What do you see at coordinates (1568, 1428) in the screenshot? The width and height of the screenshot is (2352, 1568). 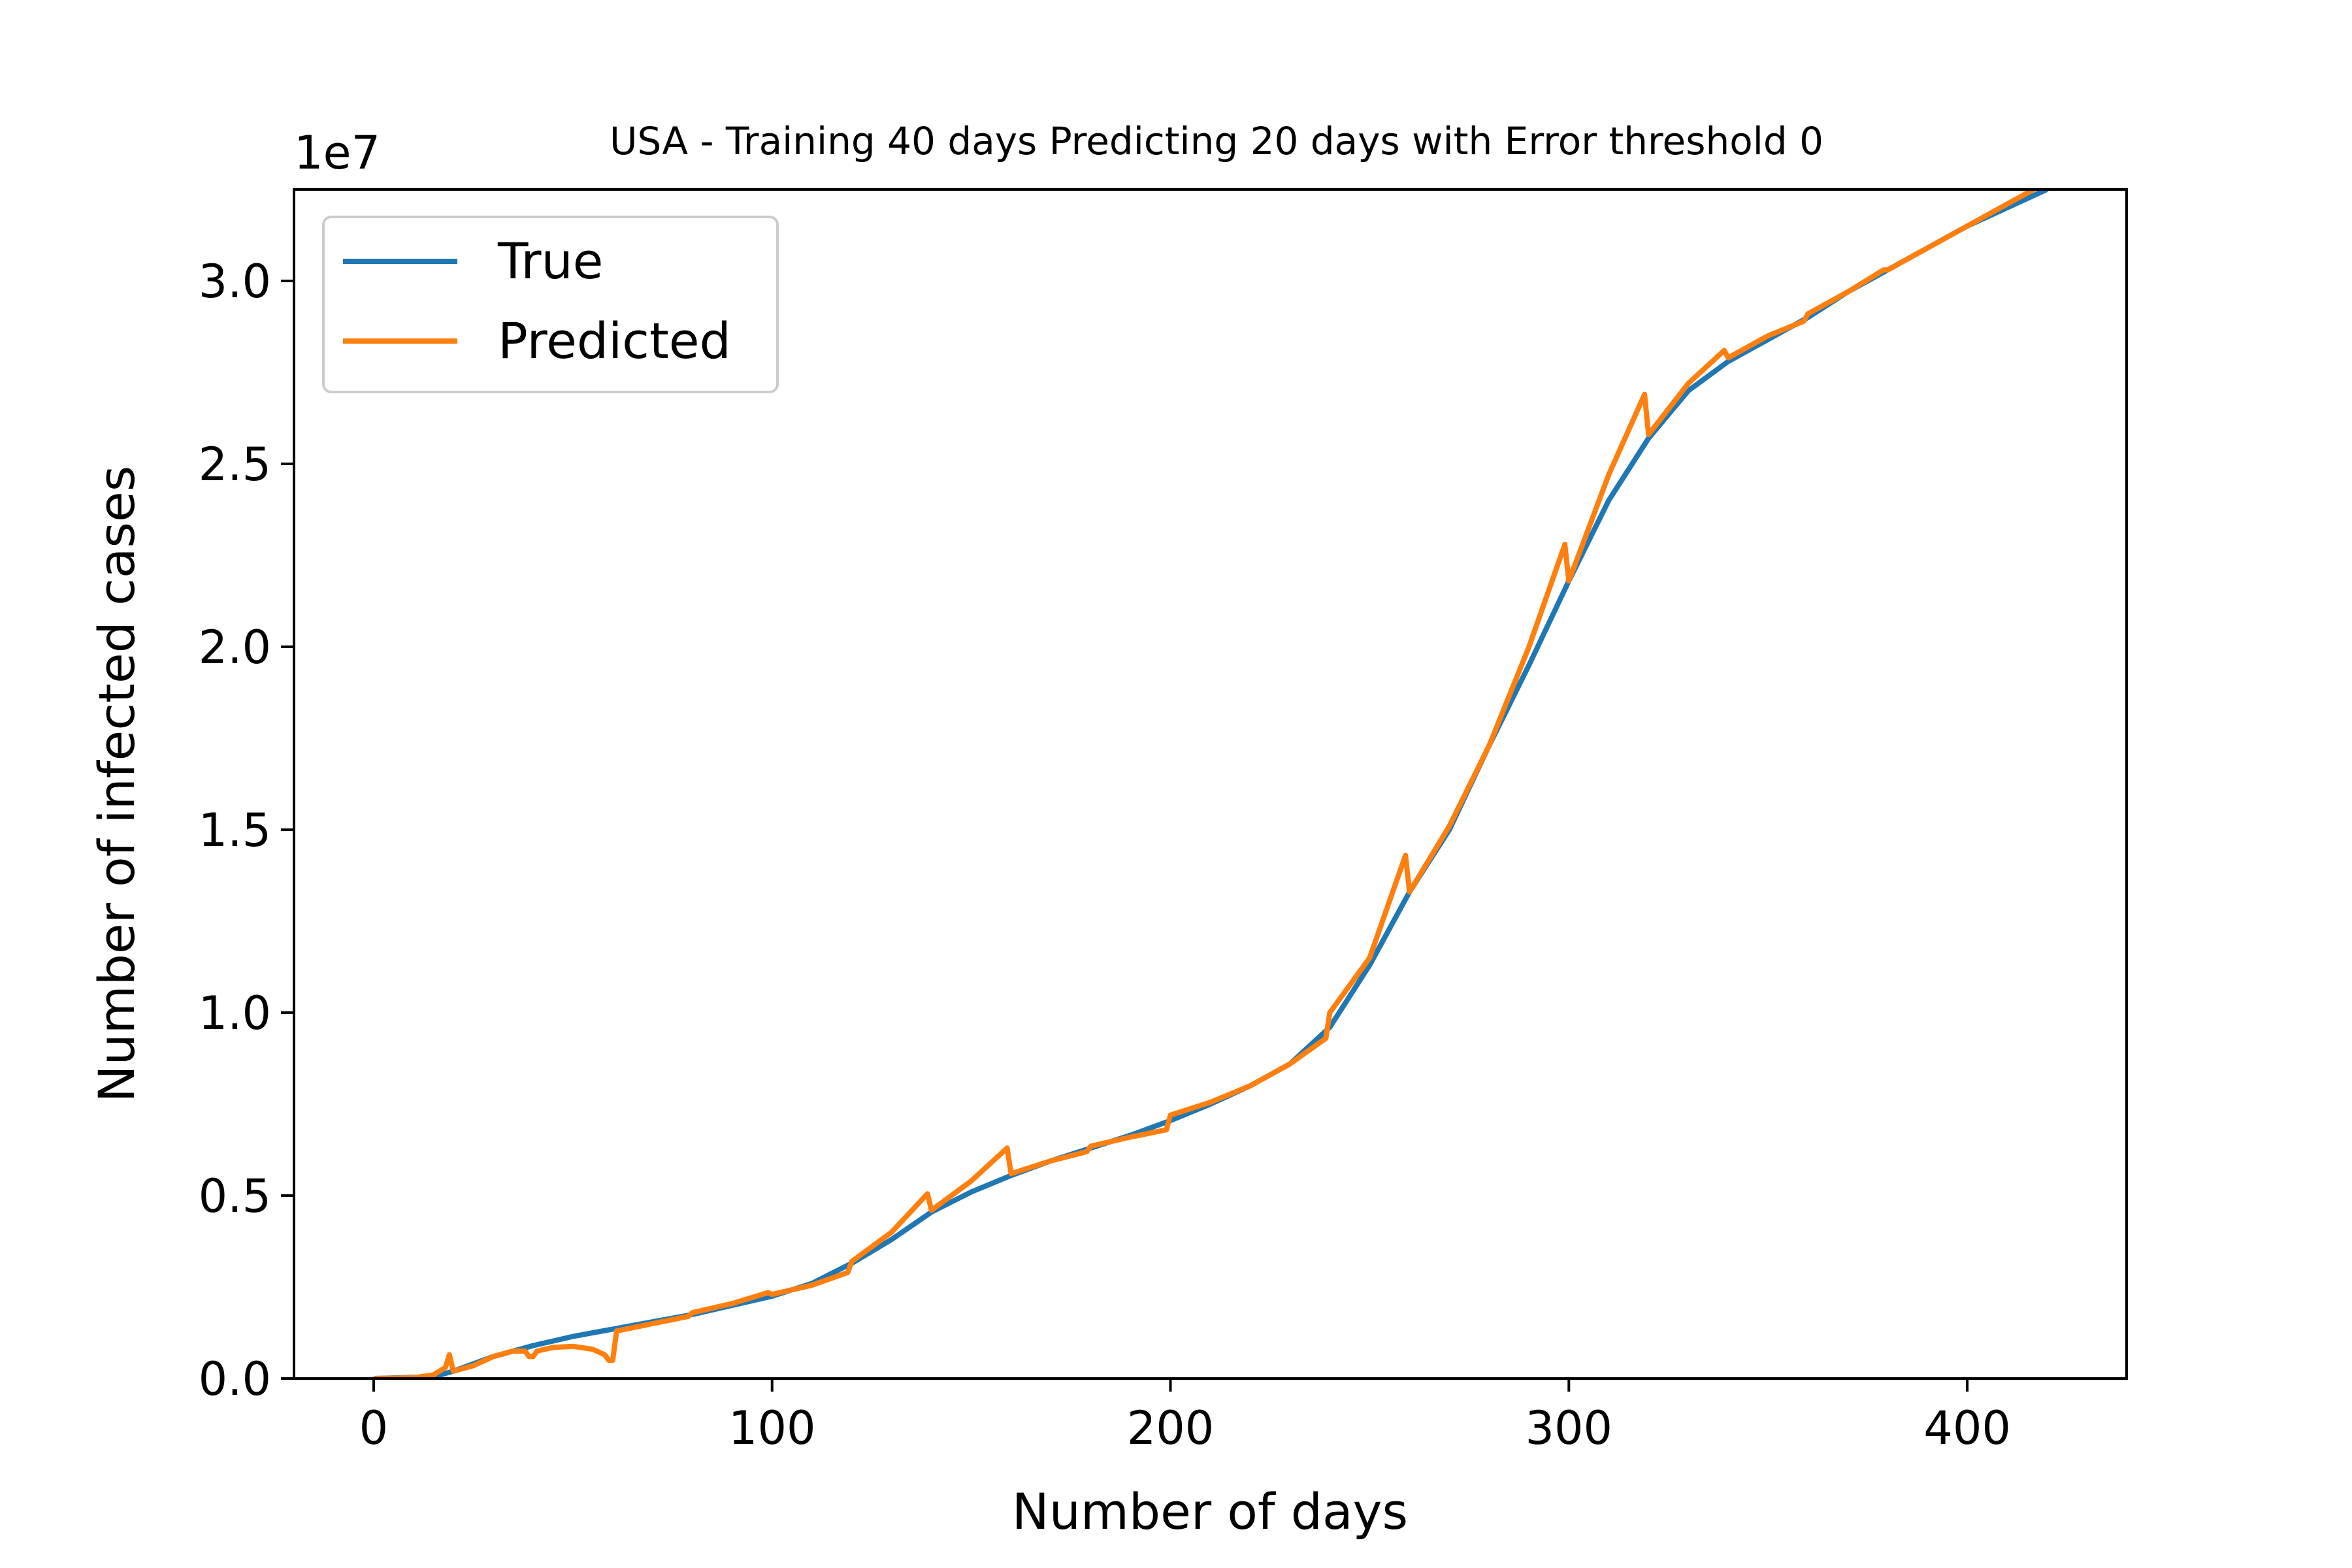 I see `x-tick-label: 300` at bounding box center [1568, 1428].